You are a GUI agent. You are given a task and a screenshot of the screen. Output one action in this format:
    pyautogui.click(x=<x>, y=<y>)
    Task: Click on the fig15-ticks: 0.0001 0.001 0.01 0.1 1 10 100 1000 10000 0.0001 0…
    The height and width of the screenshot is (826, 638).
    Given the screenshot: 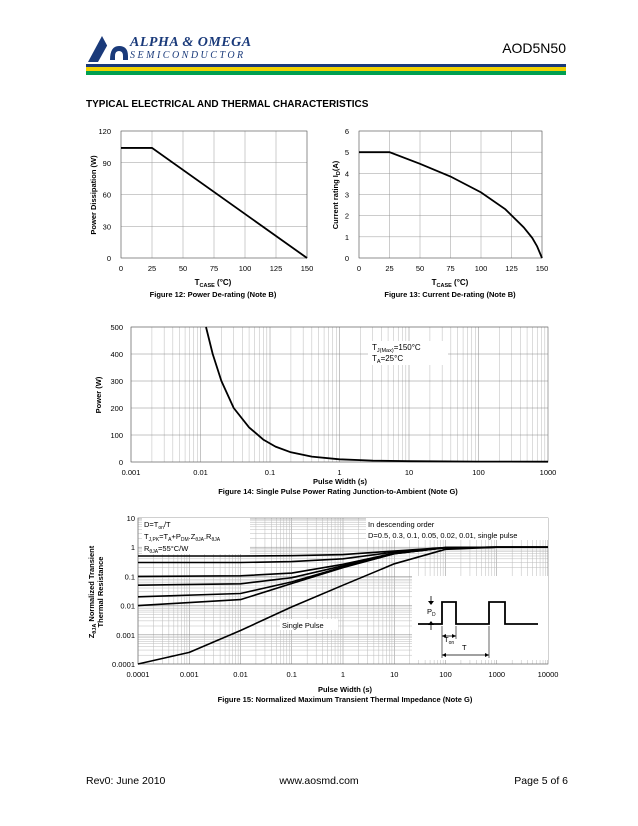 What is the action you would take?
    pyautogui.click(x=335, y=596)
    